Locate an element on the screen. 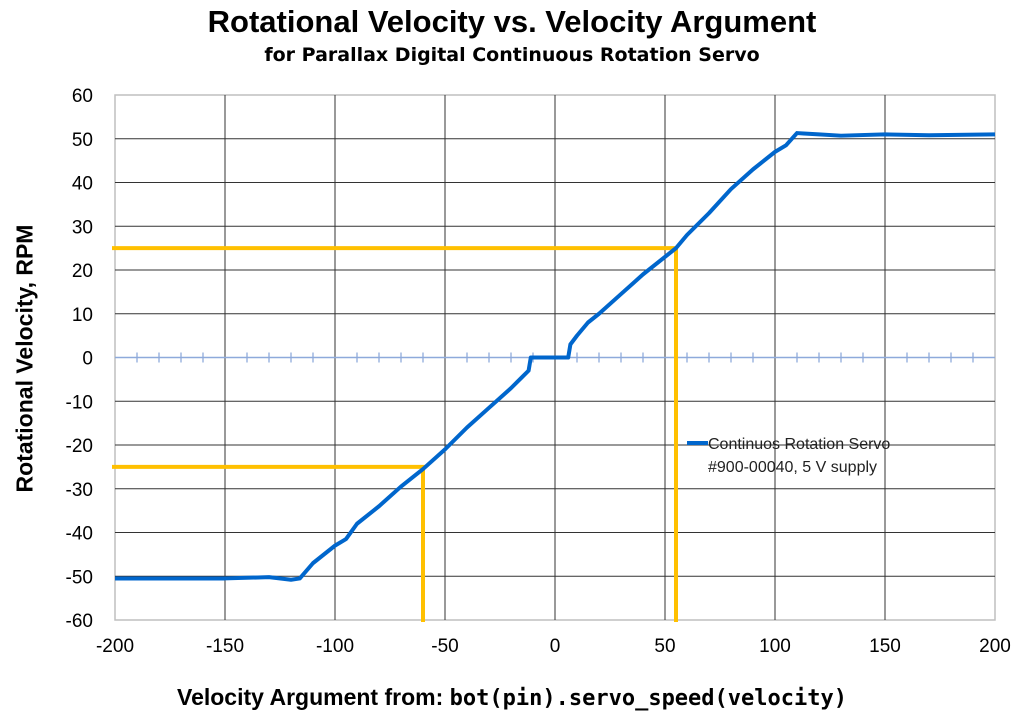  y-tick-label: 20 is located at coordinates (82, 271).